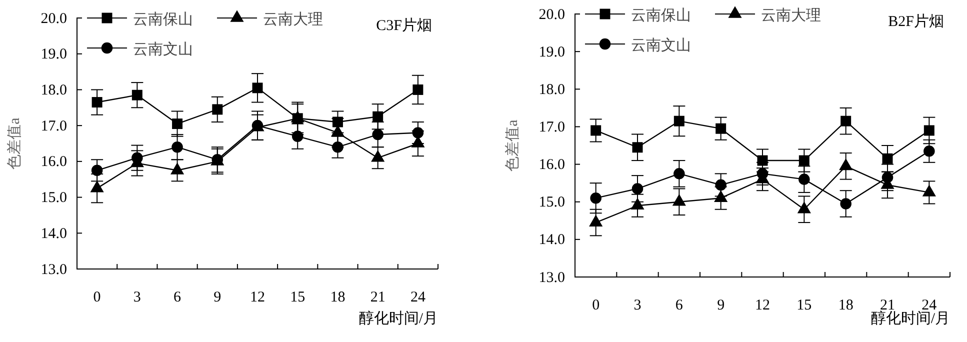 The height and width of the screenshot is (342, 967). What do you see at coordinates (404, 25) in the screenshot?
I see `chart-title: C3F片烟` at bounding box center [404, 25].